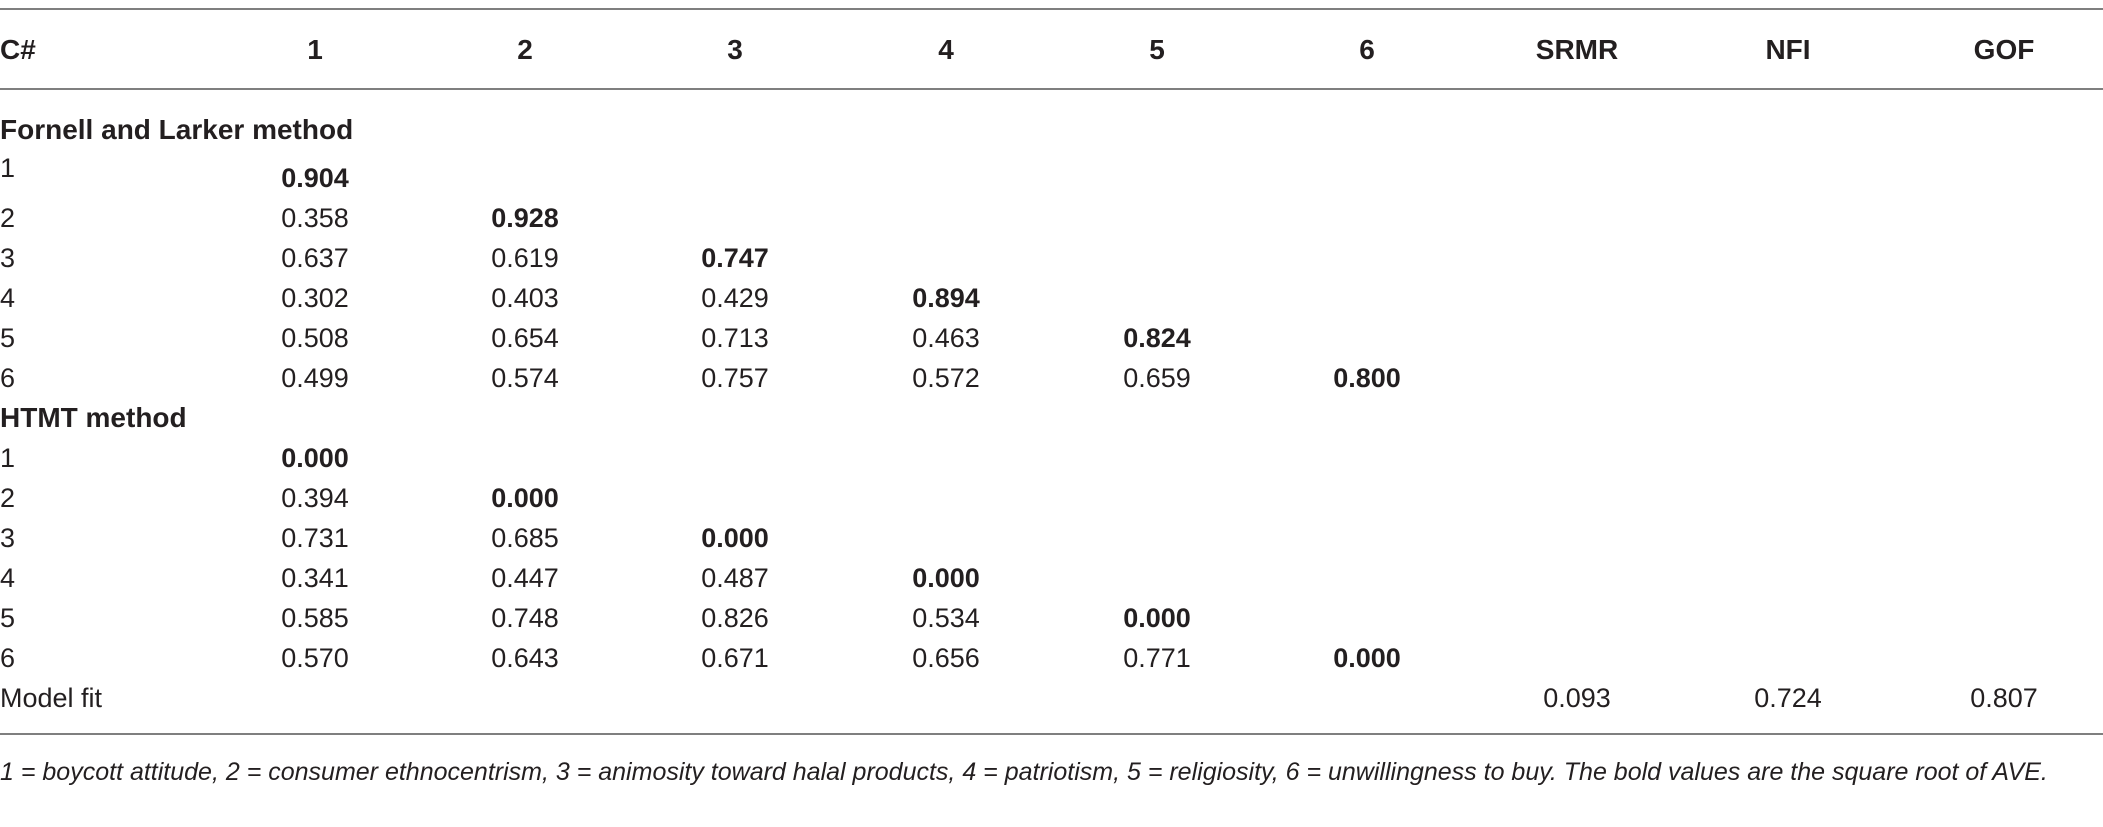  I want to click on table-row: 3 0.731 0.685 0.000, so click(1051, 538).